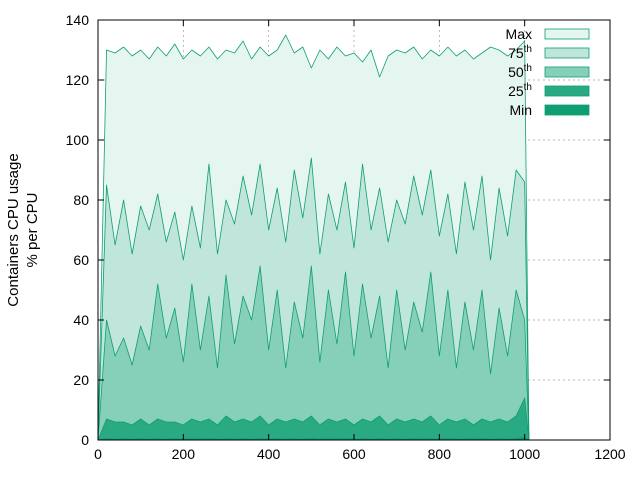  What do you see at coordinates (520, 71) in the screenshot?
I see `legend-label-50: 50th` at bounding box center [520, 71].